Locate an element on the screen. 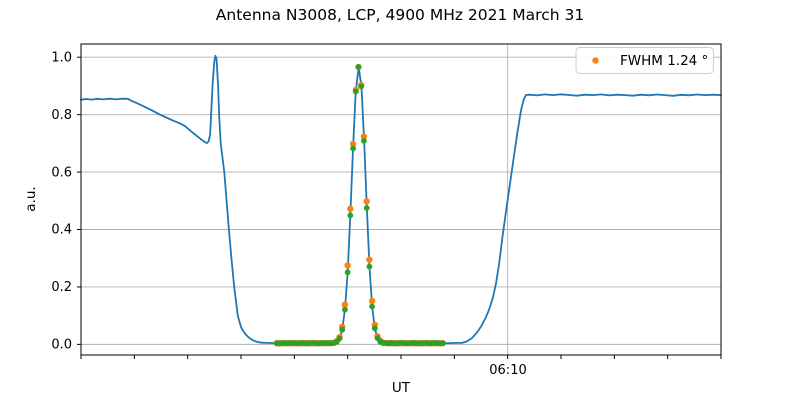 The image size is (800, 400). y-tick-label-0-0: 0.0 is located at coordinates (61, 345).